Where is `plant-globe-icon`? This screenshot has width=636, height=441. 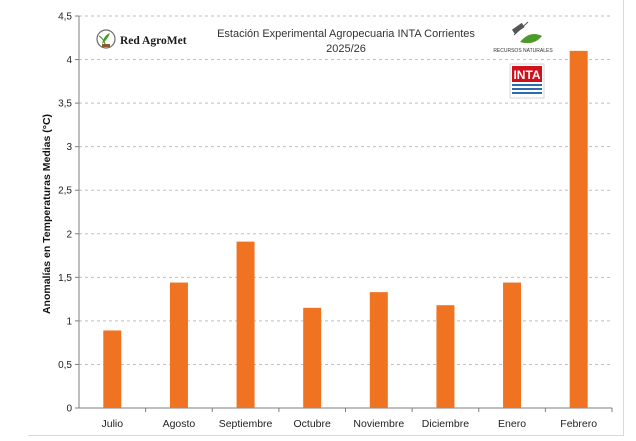 plant-globe-icon is located at coordinates (106, 39).